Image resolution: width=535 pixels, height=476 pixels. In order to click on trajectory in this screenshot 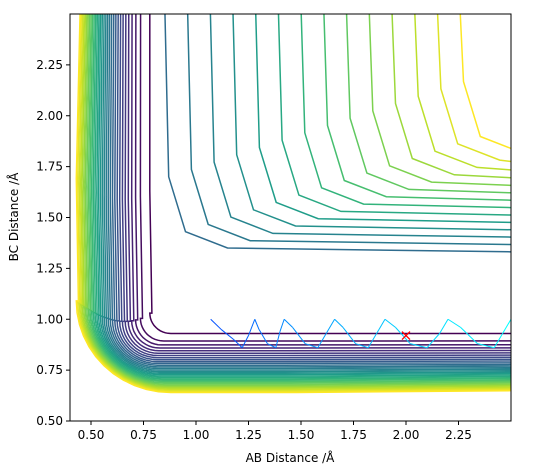, I will do `click(360, 333)`.